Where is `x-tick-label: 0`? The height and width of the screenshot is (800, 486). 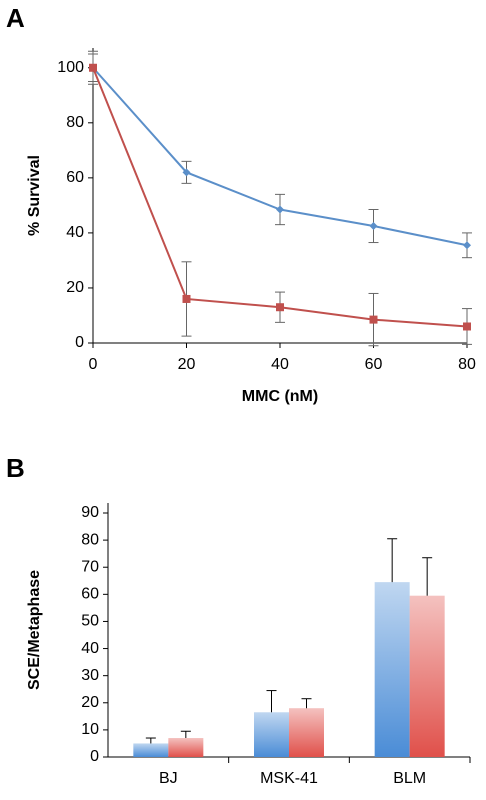 x-tick-label: 0 is located at coordinates (93, 364).